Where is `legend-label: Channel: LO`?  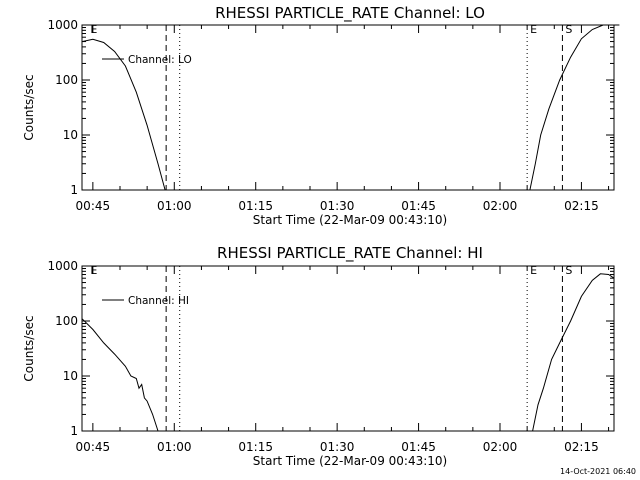
legend-label: Channel: LO is located at coordinates (160, 60).